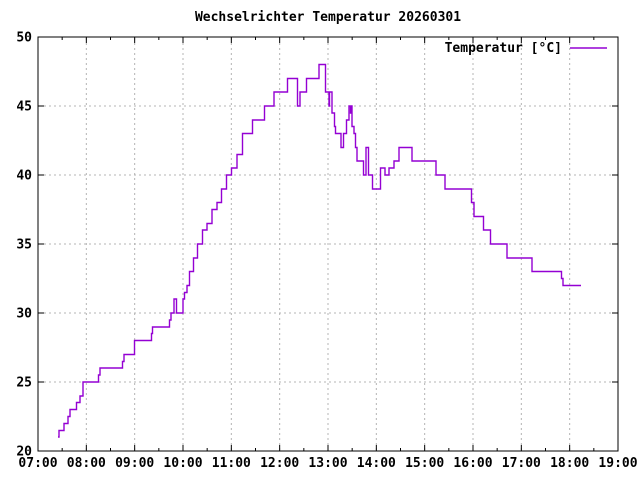  Describe the element at coordinates (279, 463) in the screenshot. I see `x-tick-label: 12:00` at that location.